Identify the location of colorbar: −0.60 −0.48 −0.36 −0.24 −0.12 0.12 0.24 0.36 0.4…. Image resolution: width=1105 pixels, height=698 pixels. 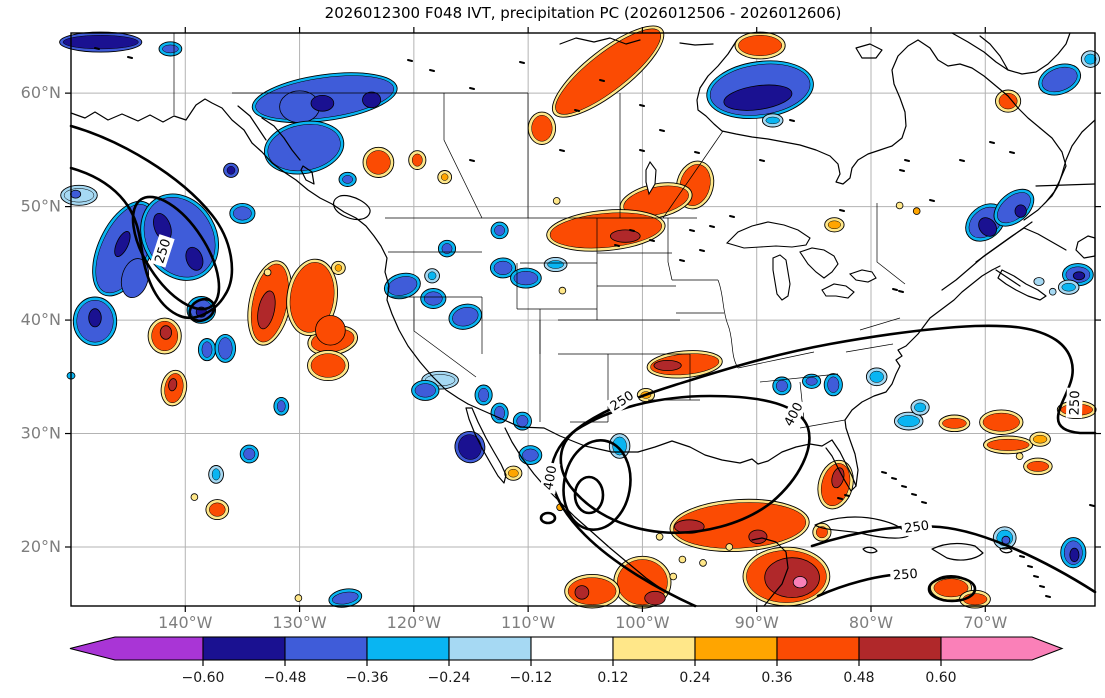
(566, 661).